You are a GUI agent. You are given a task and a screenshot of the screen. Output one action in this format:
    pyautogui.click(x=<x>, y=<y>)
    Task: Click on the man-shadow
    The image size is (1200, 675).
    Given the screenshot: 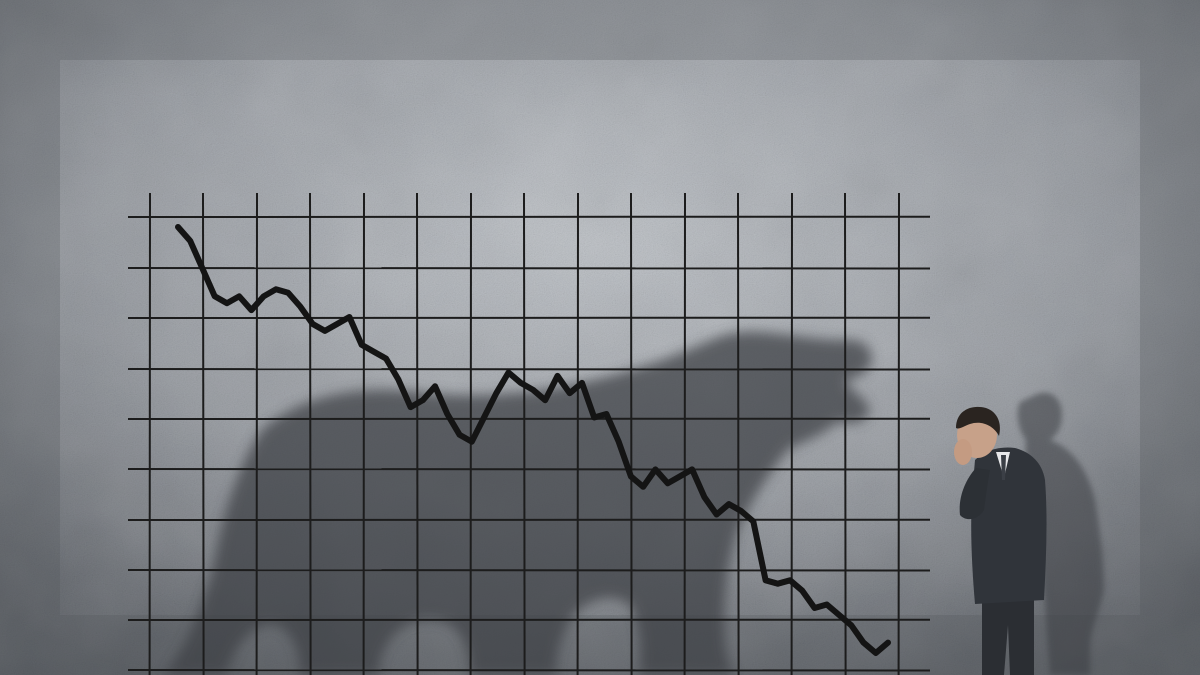 What is the action you would take?
    pyautogui.click(x=1060, y=533)
    